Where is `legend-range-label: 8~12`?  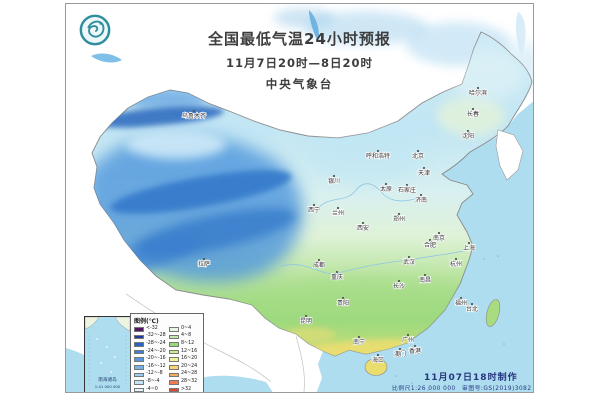 legend-range-label: 8~12 is located at coordinates (188, 344).